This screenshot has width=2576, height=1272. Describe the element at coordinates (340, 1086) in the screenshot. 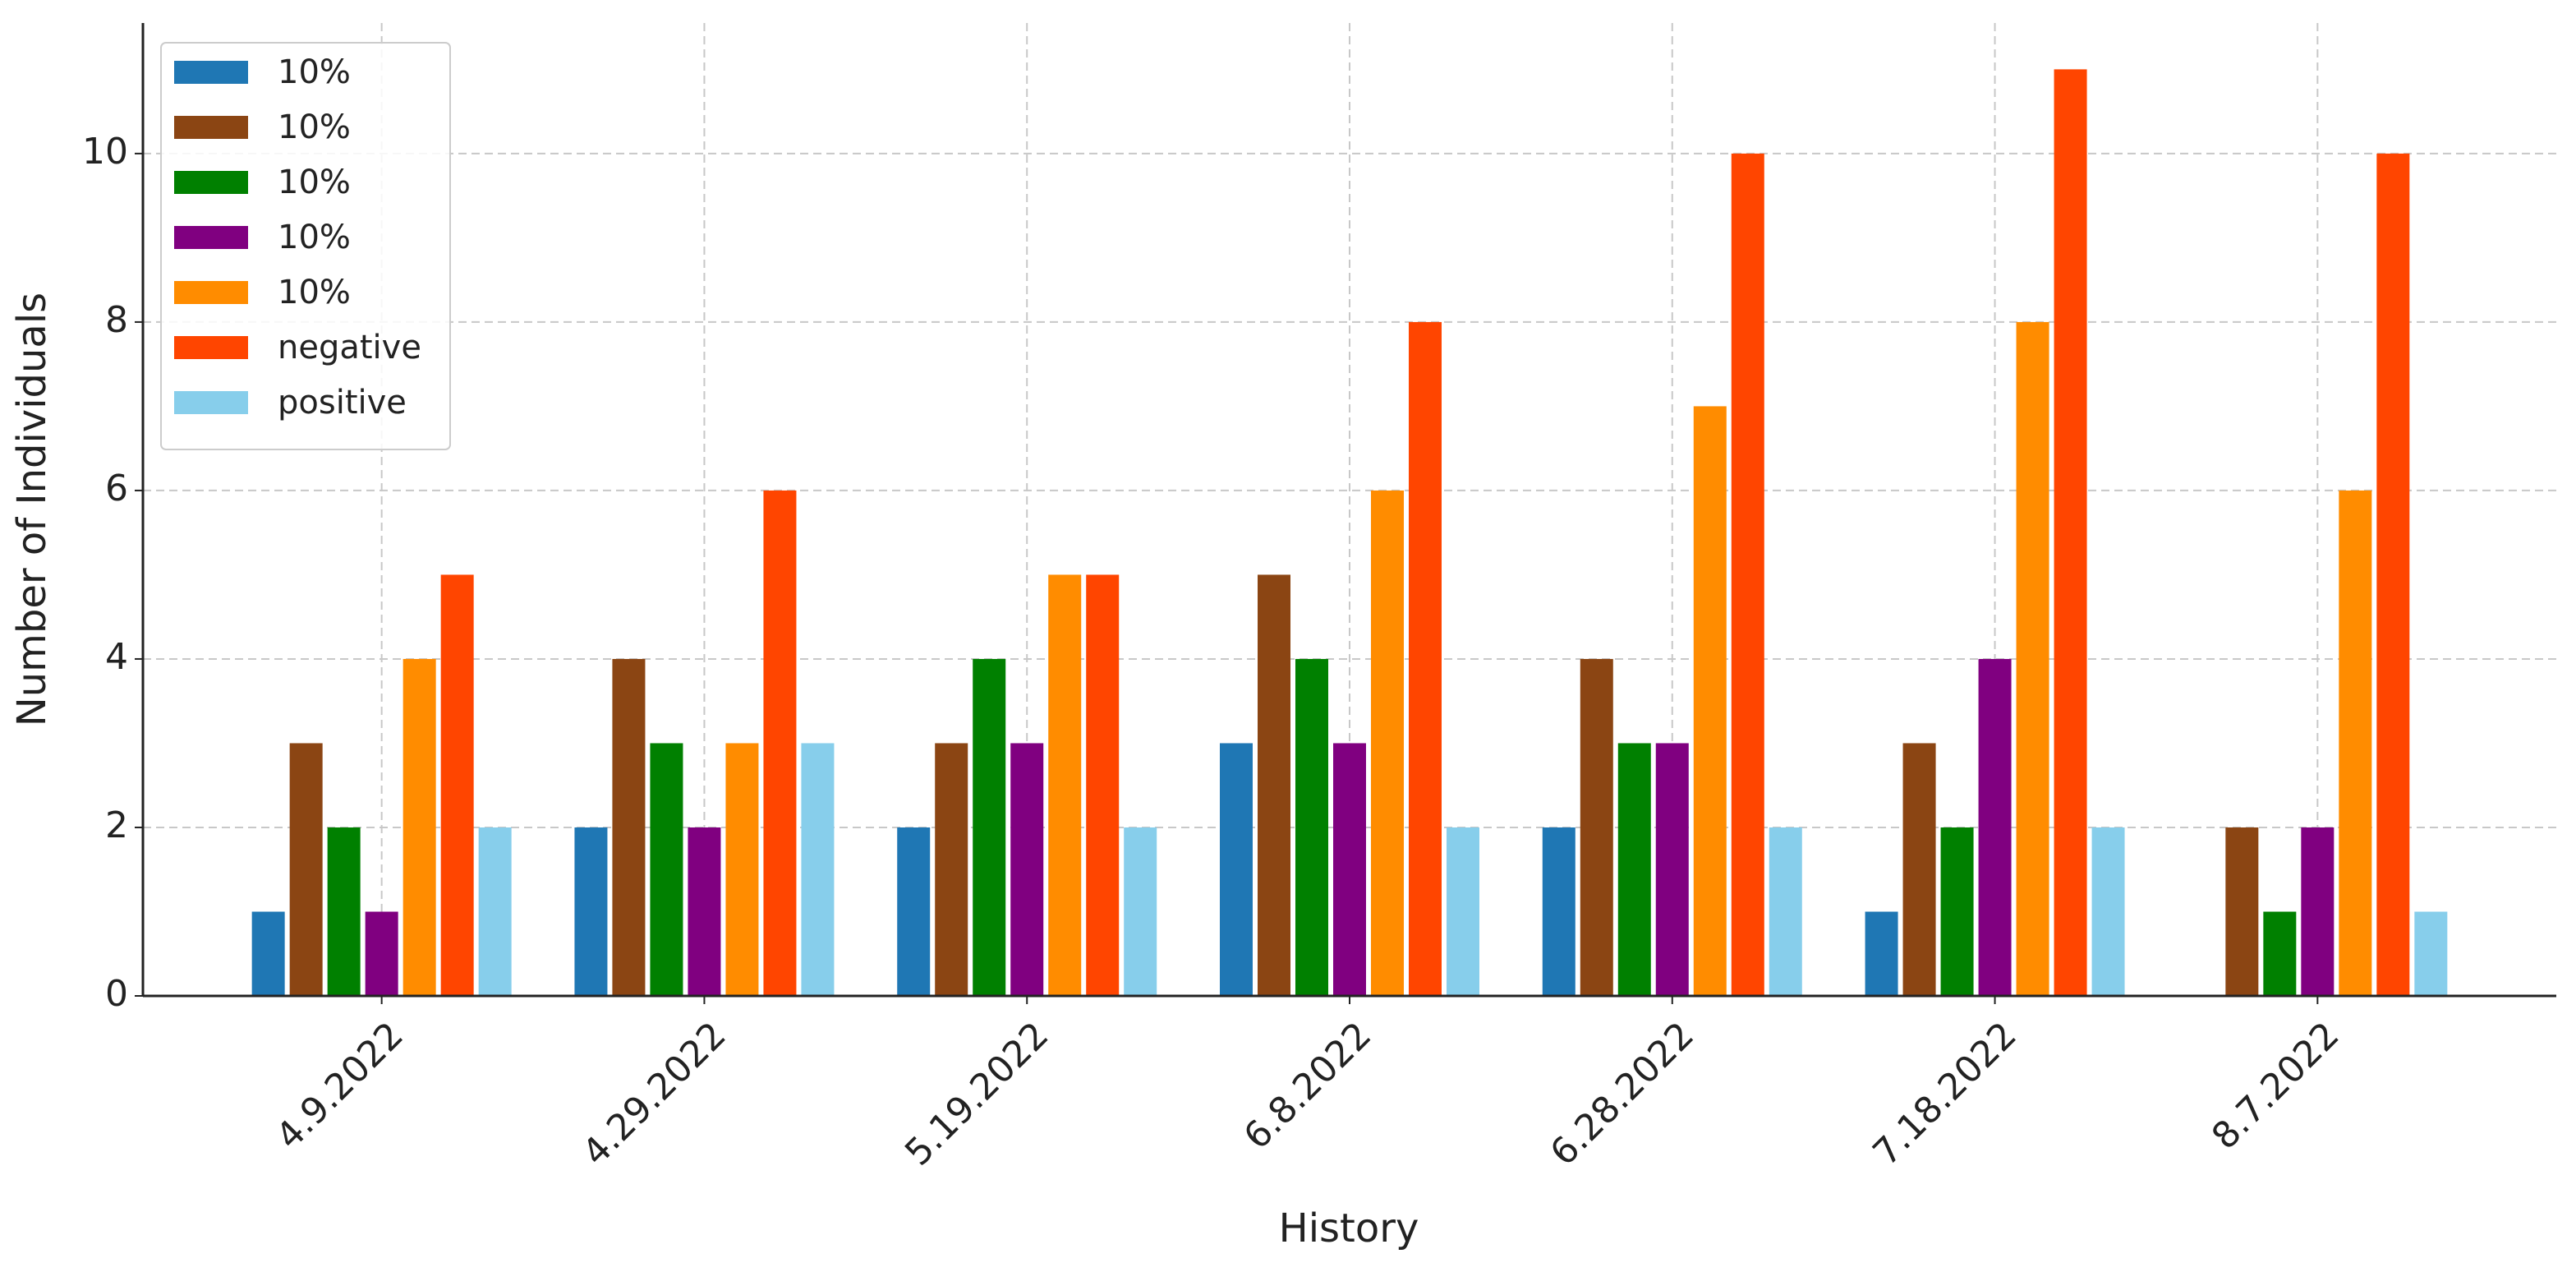

I see `x-tick-label: 4.9.2022` at that location.